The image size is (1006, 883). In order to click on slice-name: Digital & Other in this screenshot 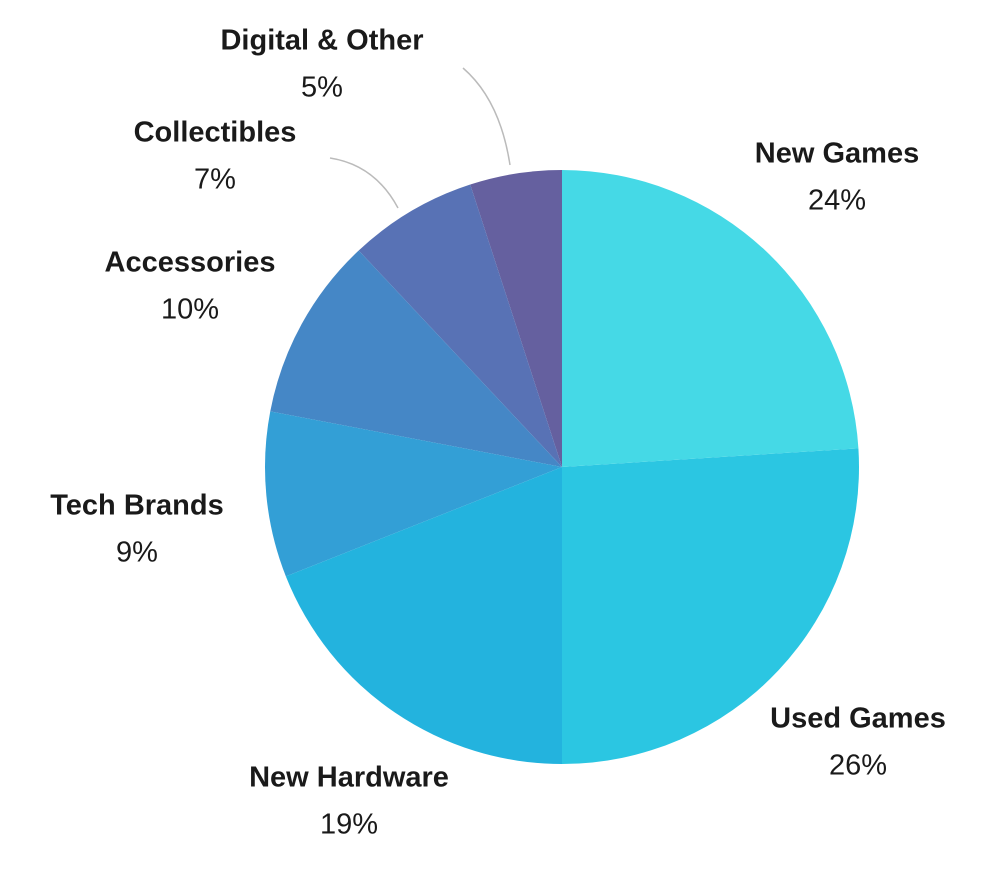, I will do `click(321, 41)`.